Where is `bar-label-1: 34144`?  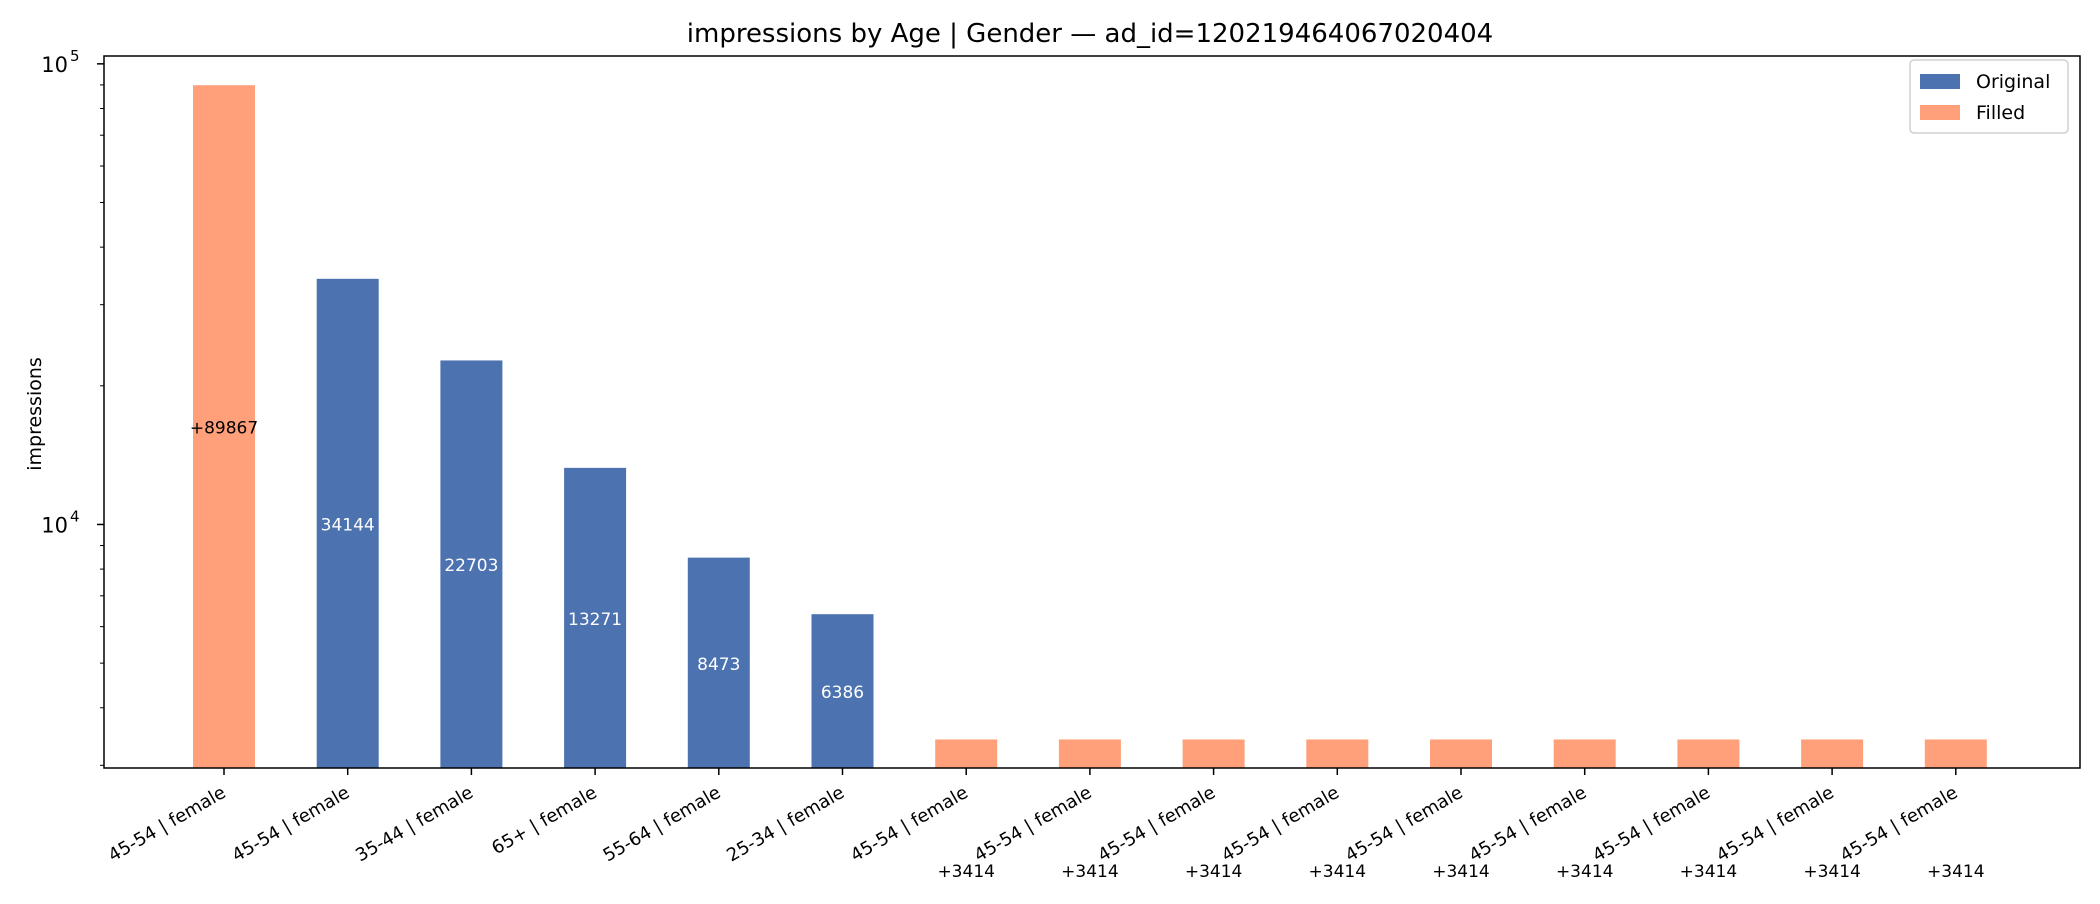
bar-label-1: 34144 is located at coordinates (348, 525).